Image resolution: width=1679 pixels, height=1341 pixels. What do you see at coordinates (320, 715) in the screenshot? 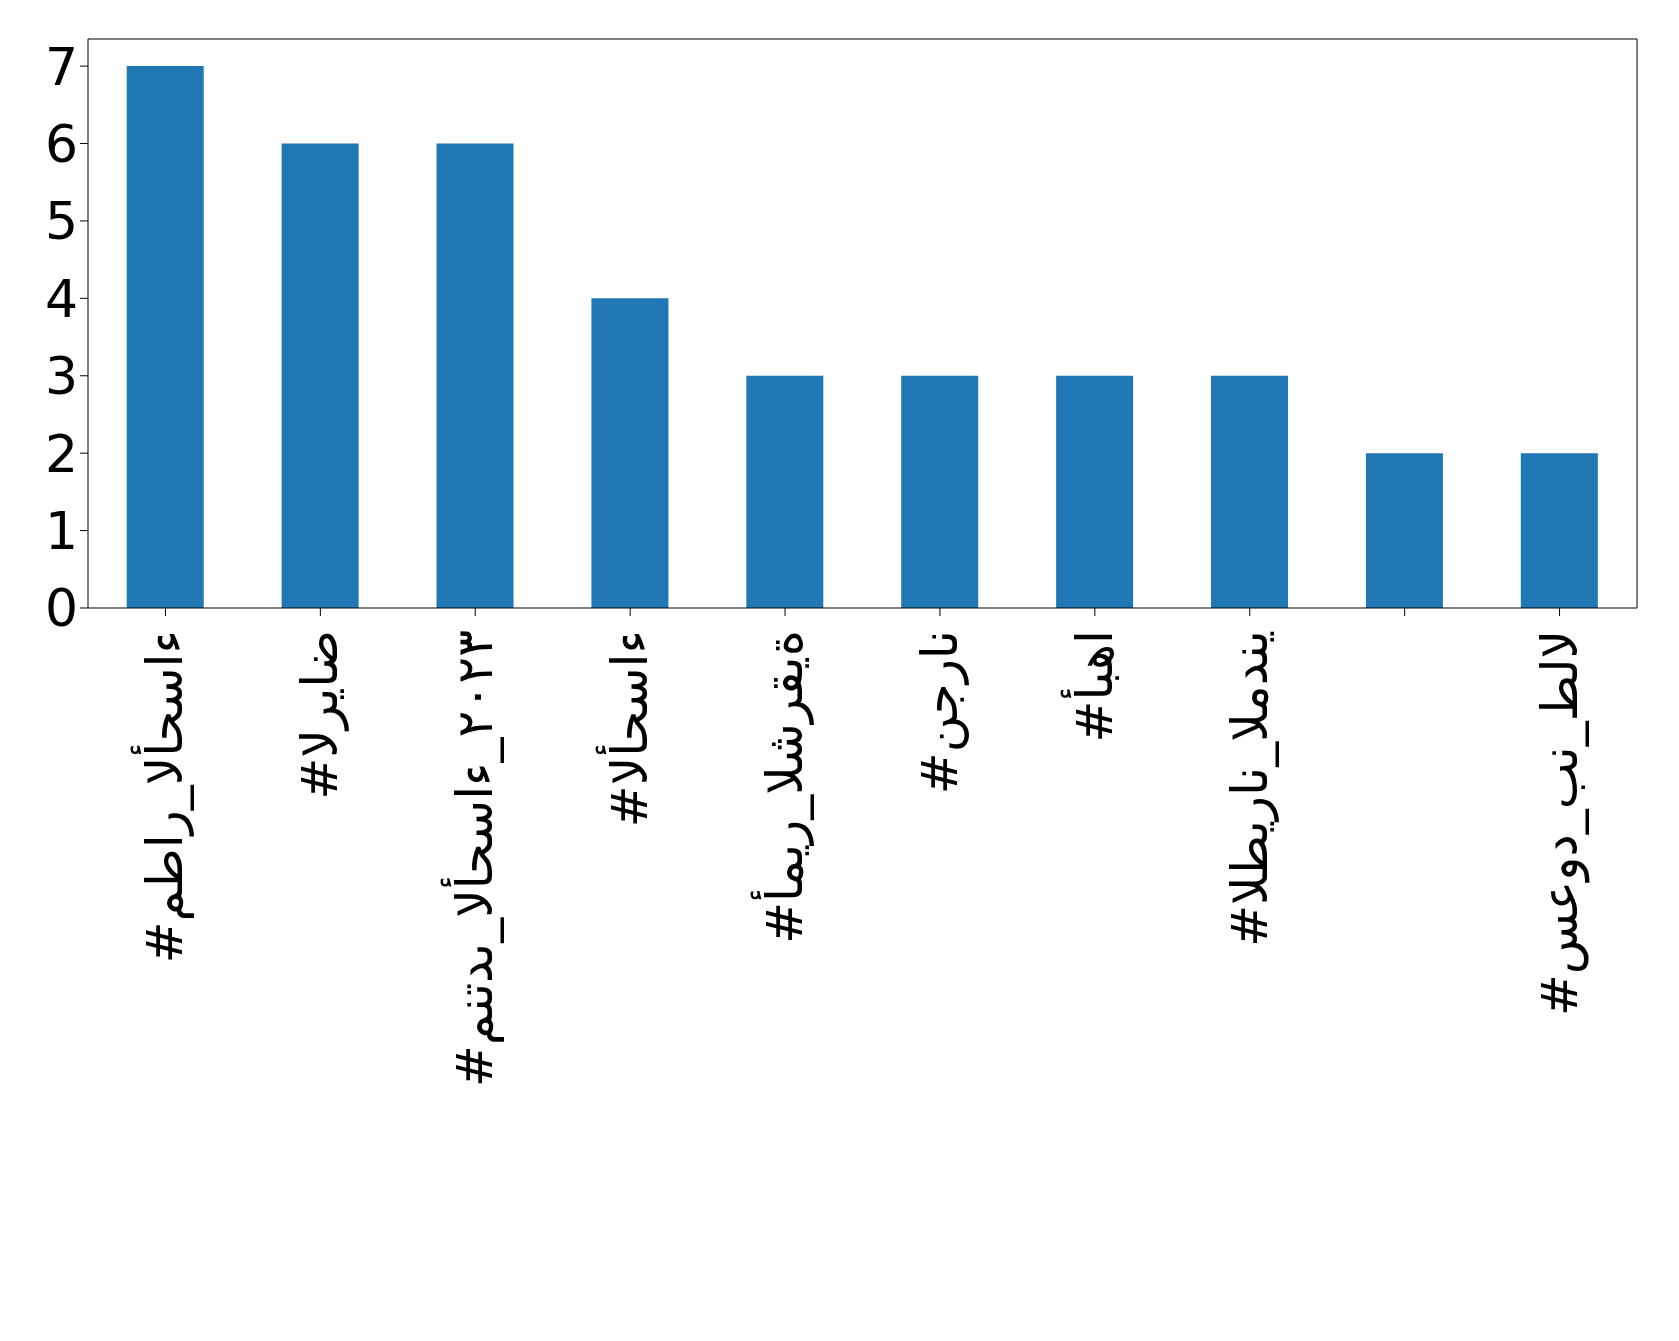
I see `x-tick-label: #الرياض` at bounding box center [320, 715].